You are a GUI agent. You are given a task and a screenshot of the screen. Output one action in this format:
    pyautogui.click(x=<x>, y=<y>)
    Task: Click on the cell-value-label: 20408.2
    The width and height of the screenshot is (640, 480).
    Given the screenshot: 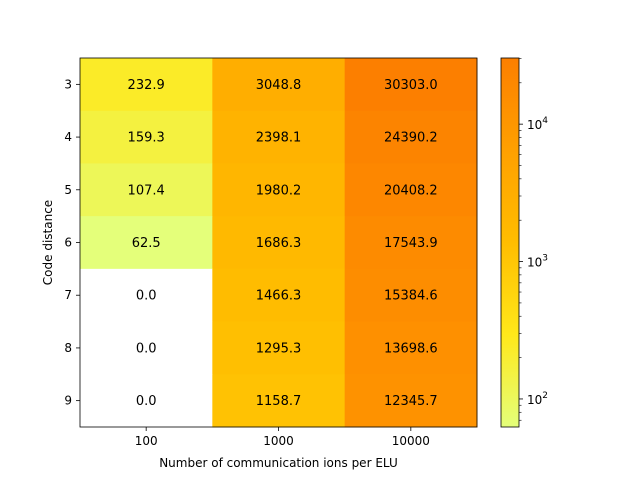 What is the action you would take?
    pyautogui.click(x=411, y=190)
    